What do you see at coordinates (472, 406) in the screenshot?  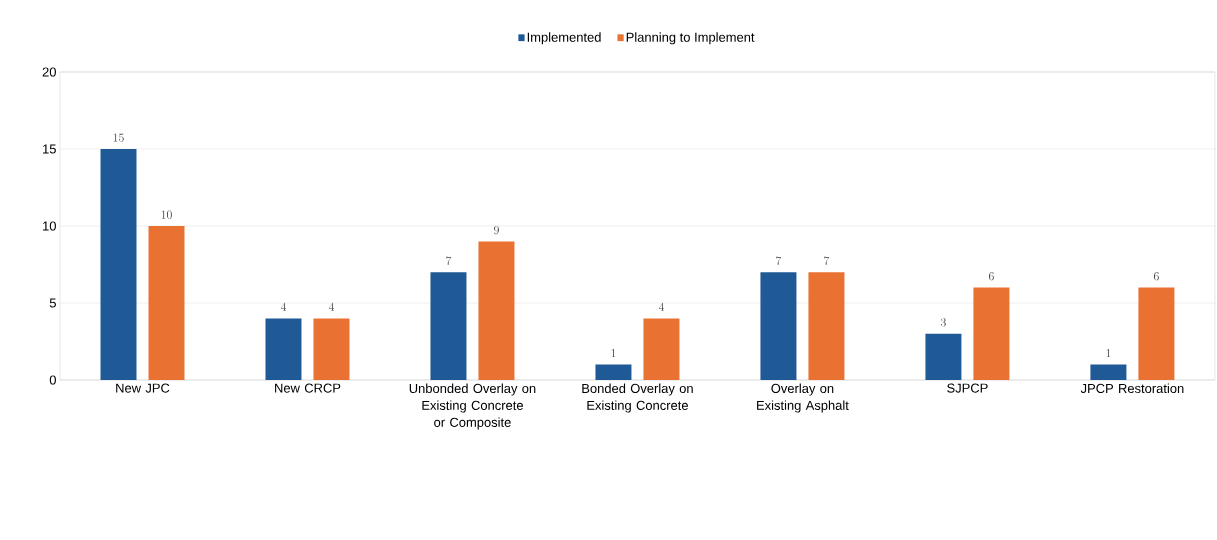 I see `x-tick-label: Unbonded Overlay on Existing Concrete or Composite` at bounding box center [472, 406].